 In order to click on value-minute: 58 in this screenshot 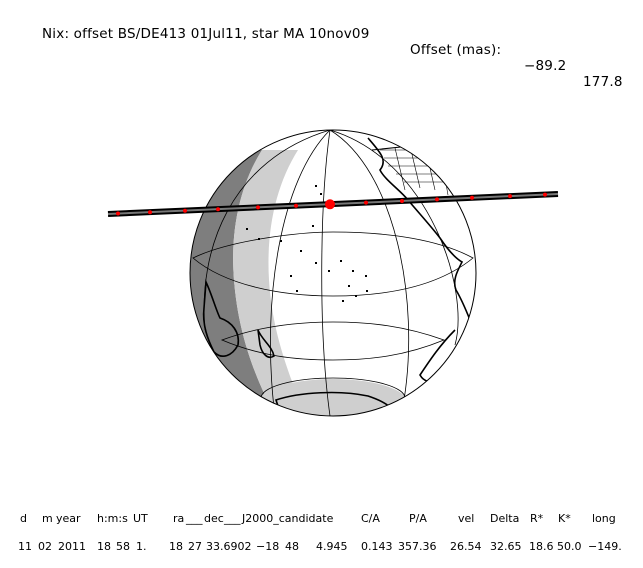, I will do `click(123, 546)`.